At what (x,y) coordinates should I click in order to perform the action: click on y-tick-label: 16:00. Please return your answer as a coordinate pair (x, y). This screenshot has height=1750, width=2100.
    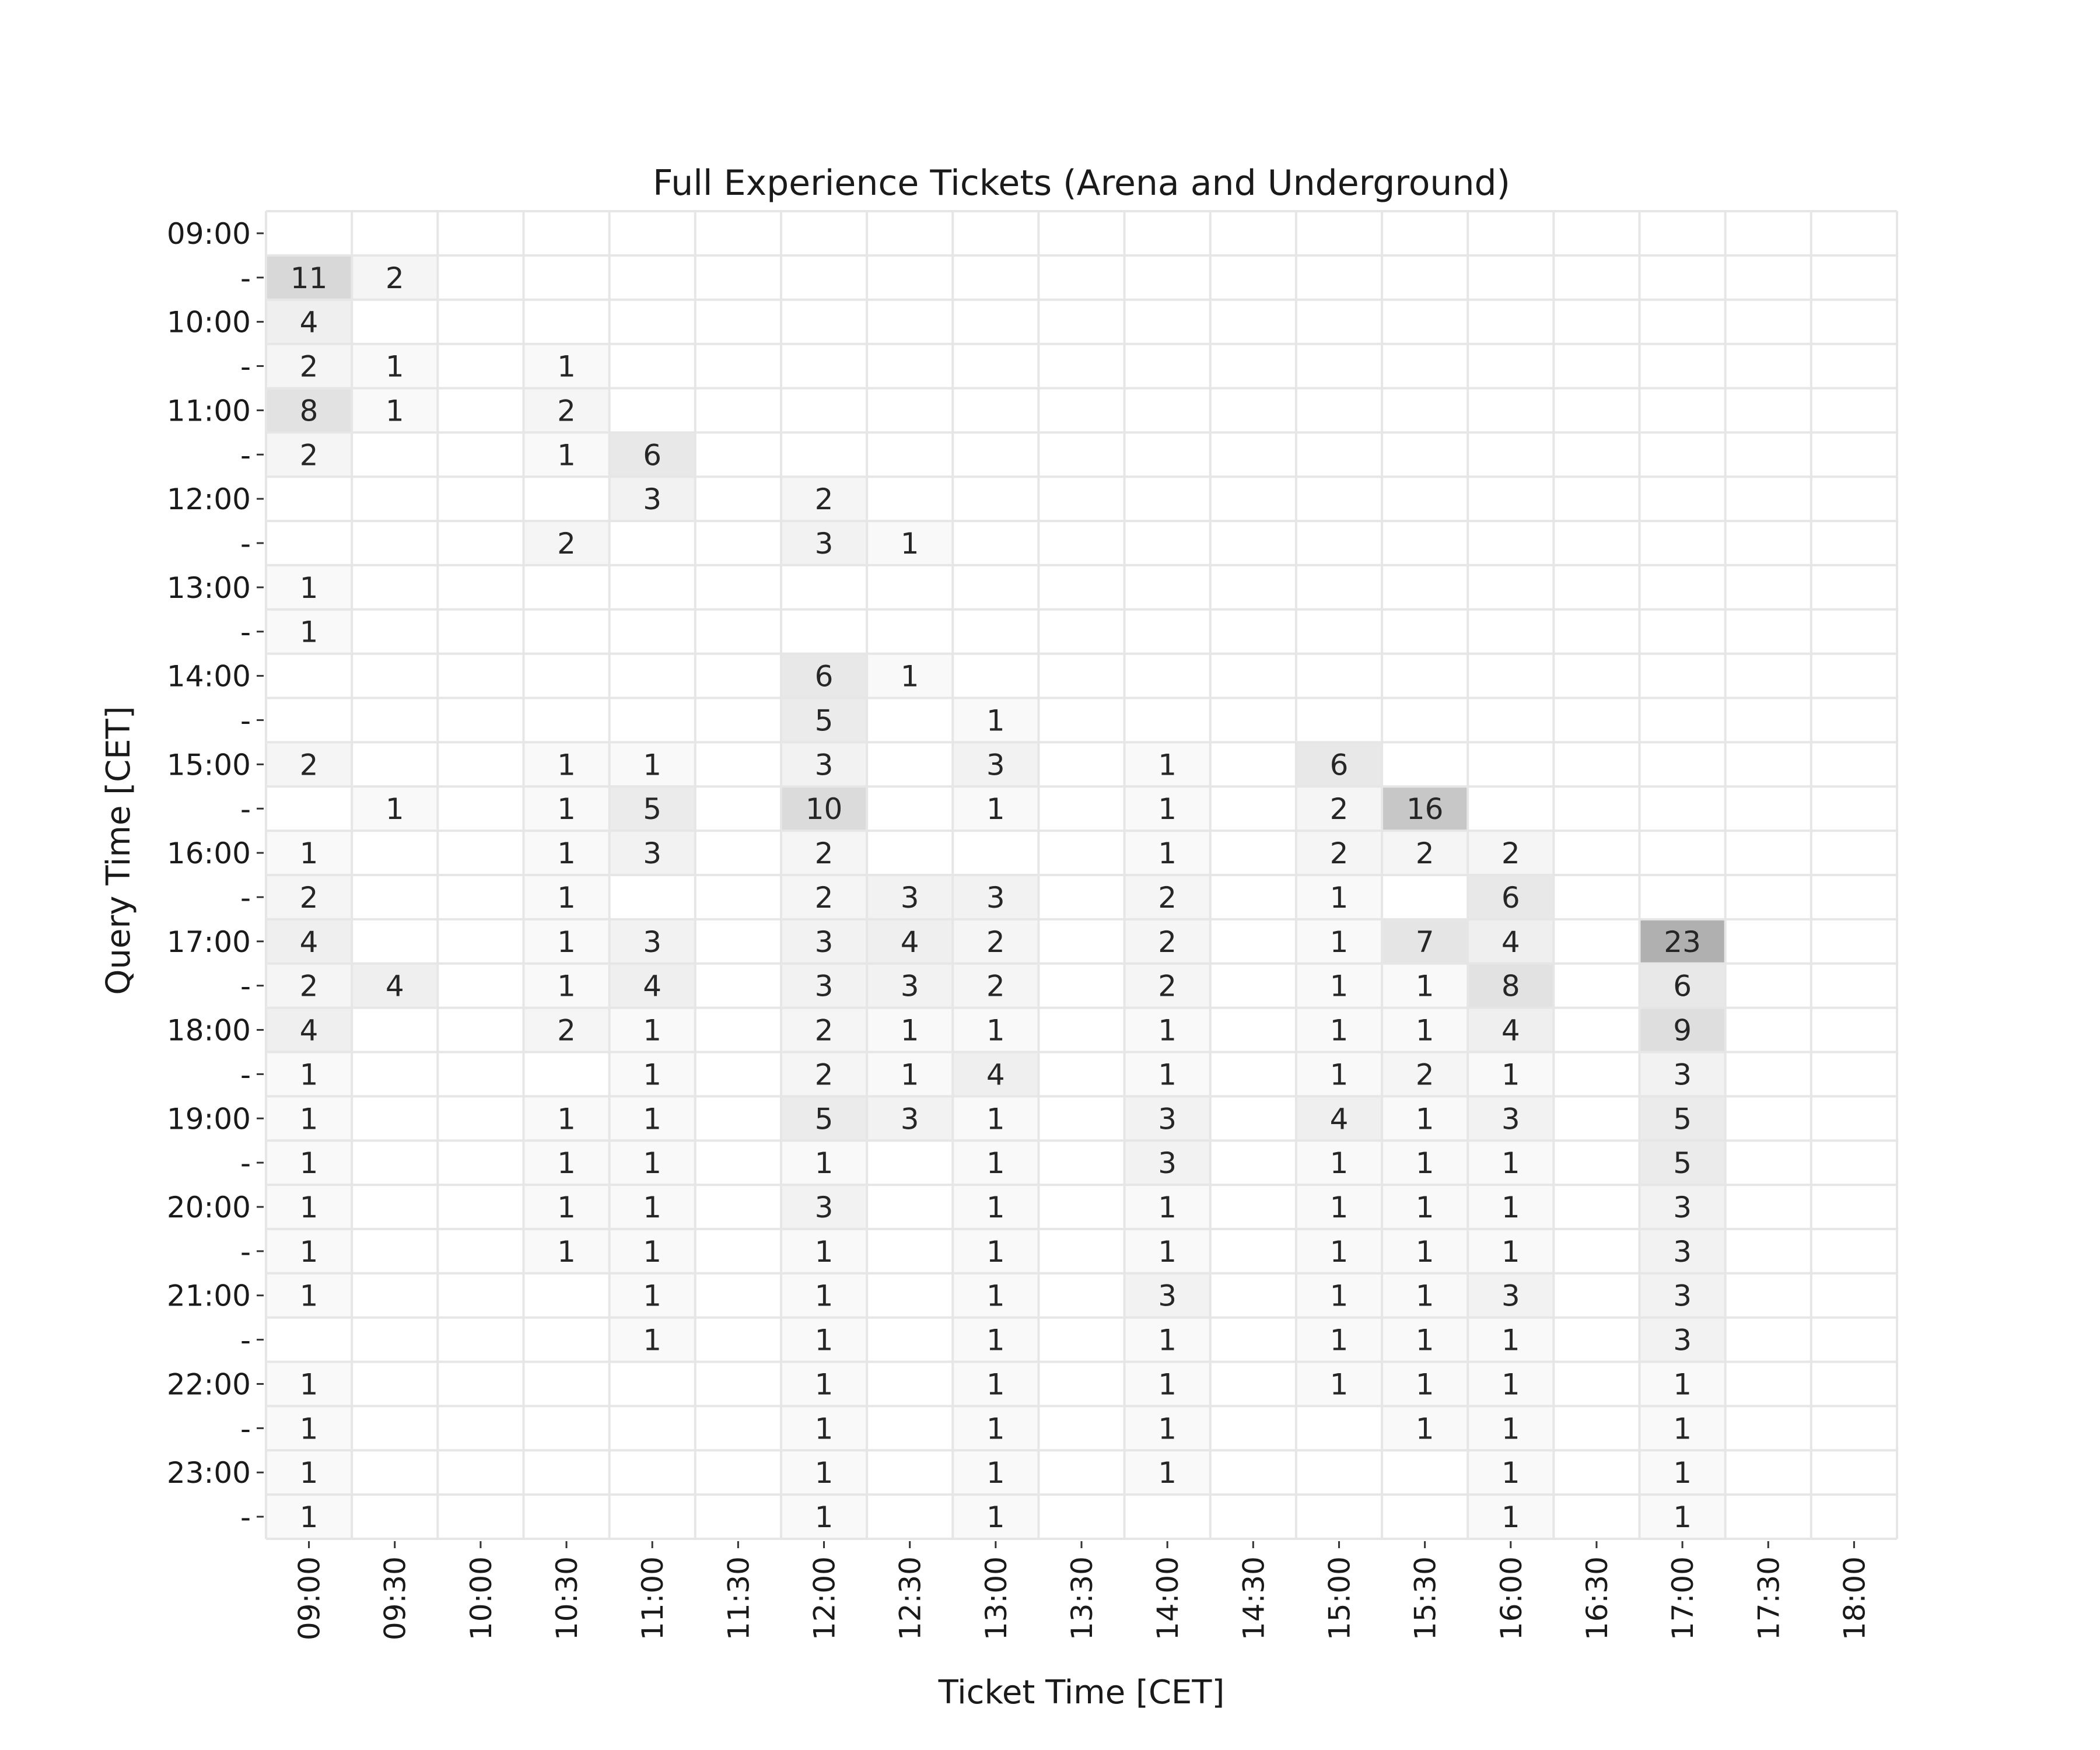
    Looking at the image, I should click on (209, 853).